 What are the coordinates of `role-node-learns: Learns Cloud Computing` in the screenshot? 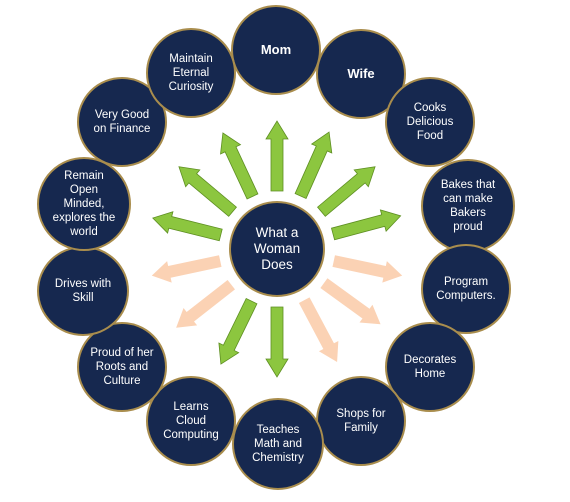 It's located at (191, 421).